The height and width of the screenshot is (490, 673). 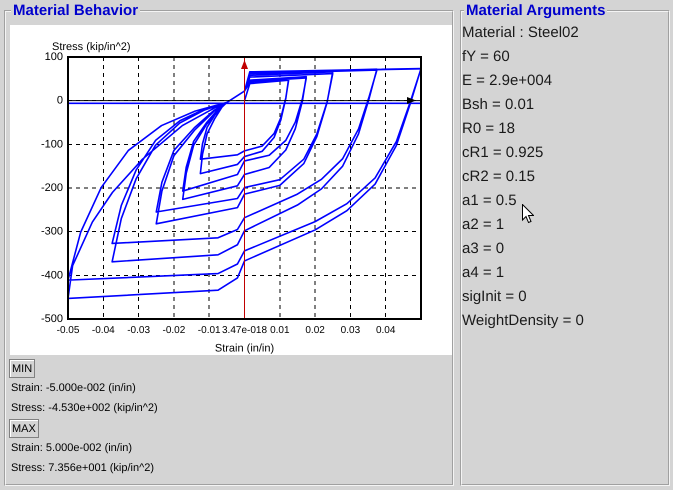 I want to click on text: R0 = 18, so click(x=488, y=129).